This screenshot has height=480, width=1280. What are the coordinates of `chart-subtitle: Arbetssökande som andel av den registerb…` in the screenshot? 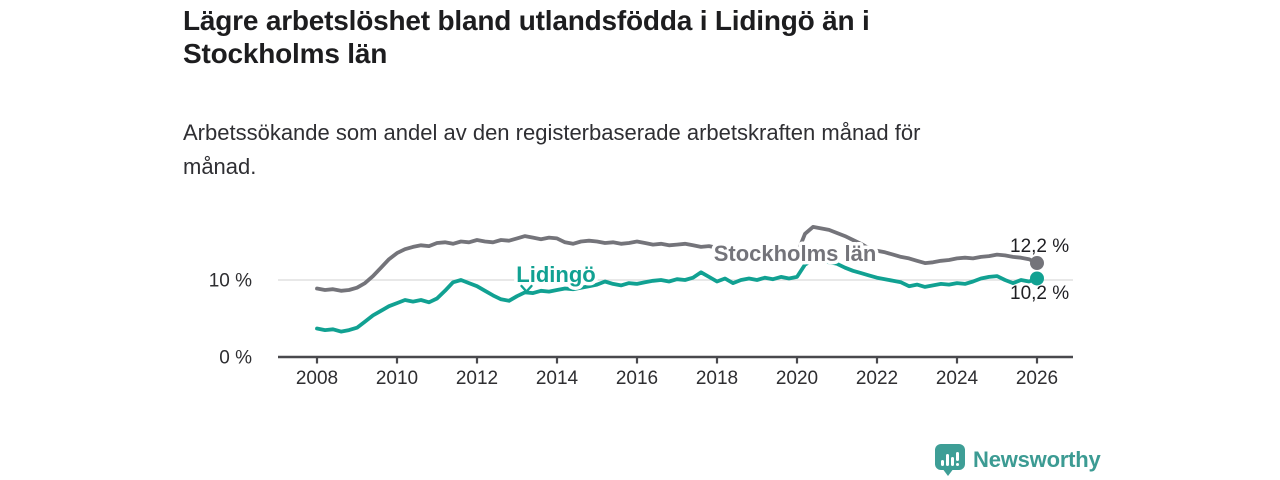 It's located at (643, 150).